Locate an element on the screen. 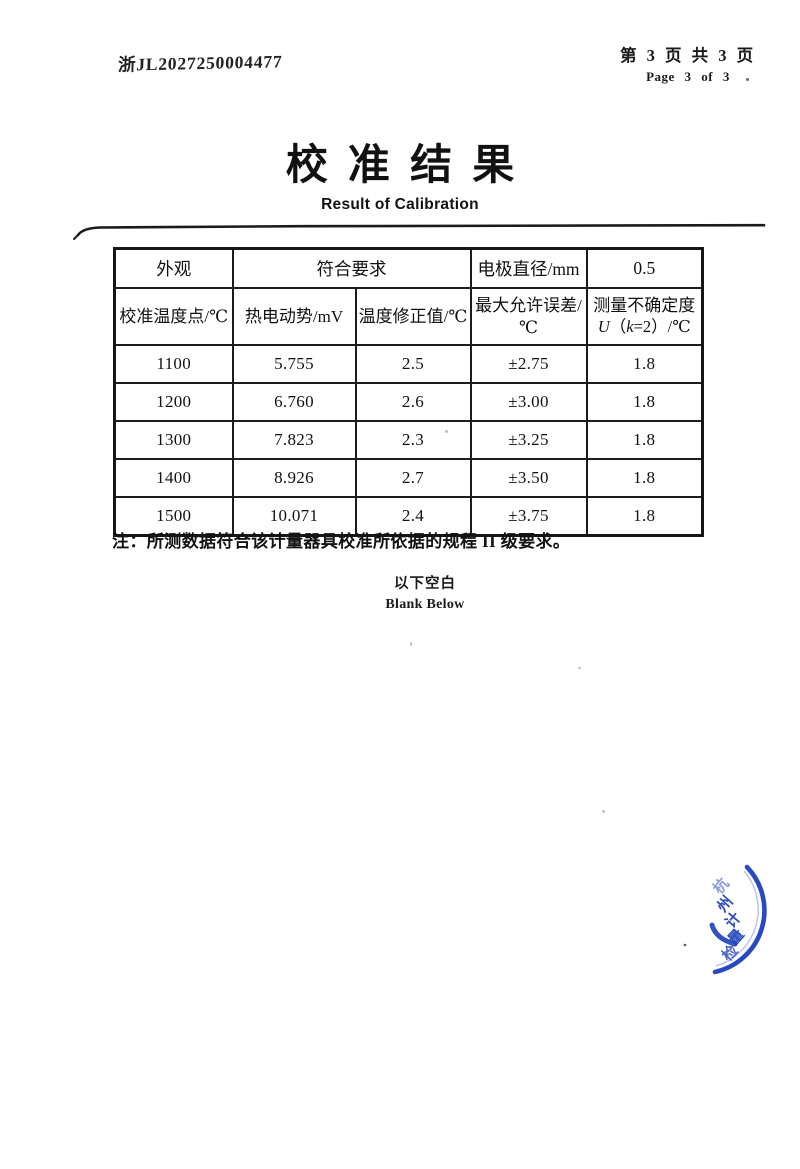 This screenshot has height=1169, width=800. table-cell: ±3.50 is located at coordinates (528, 478).